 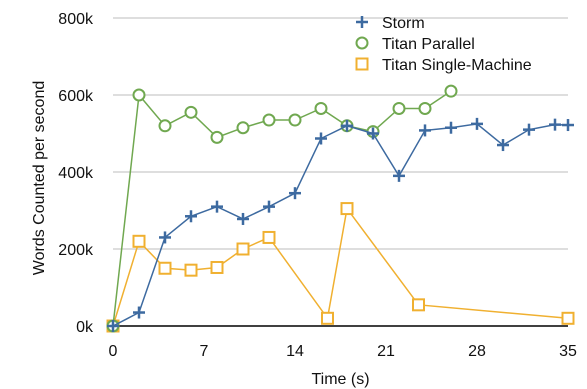 What do you see at coordinates (477, 351) in the screenshot?
I see `x-tick-label: 28` at bounding box center [477, 351].